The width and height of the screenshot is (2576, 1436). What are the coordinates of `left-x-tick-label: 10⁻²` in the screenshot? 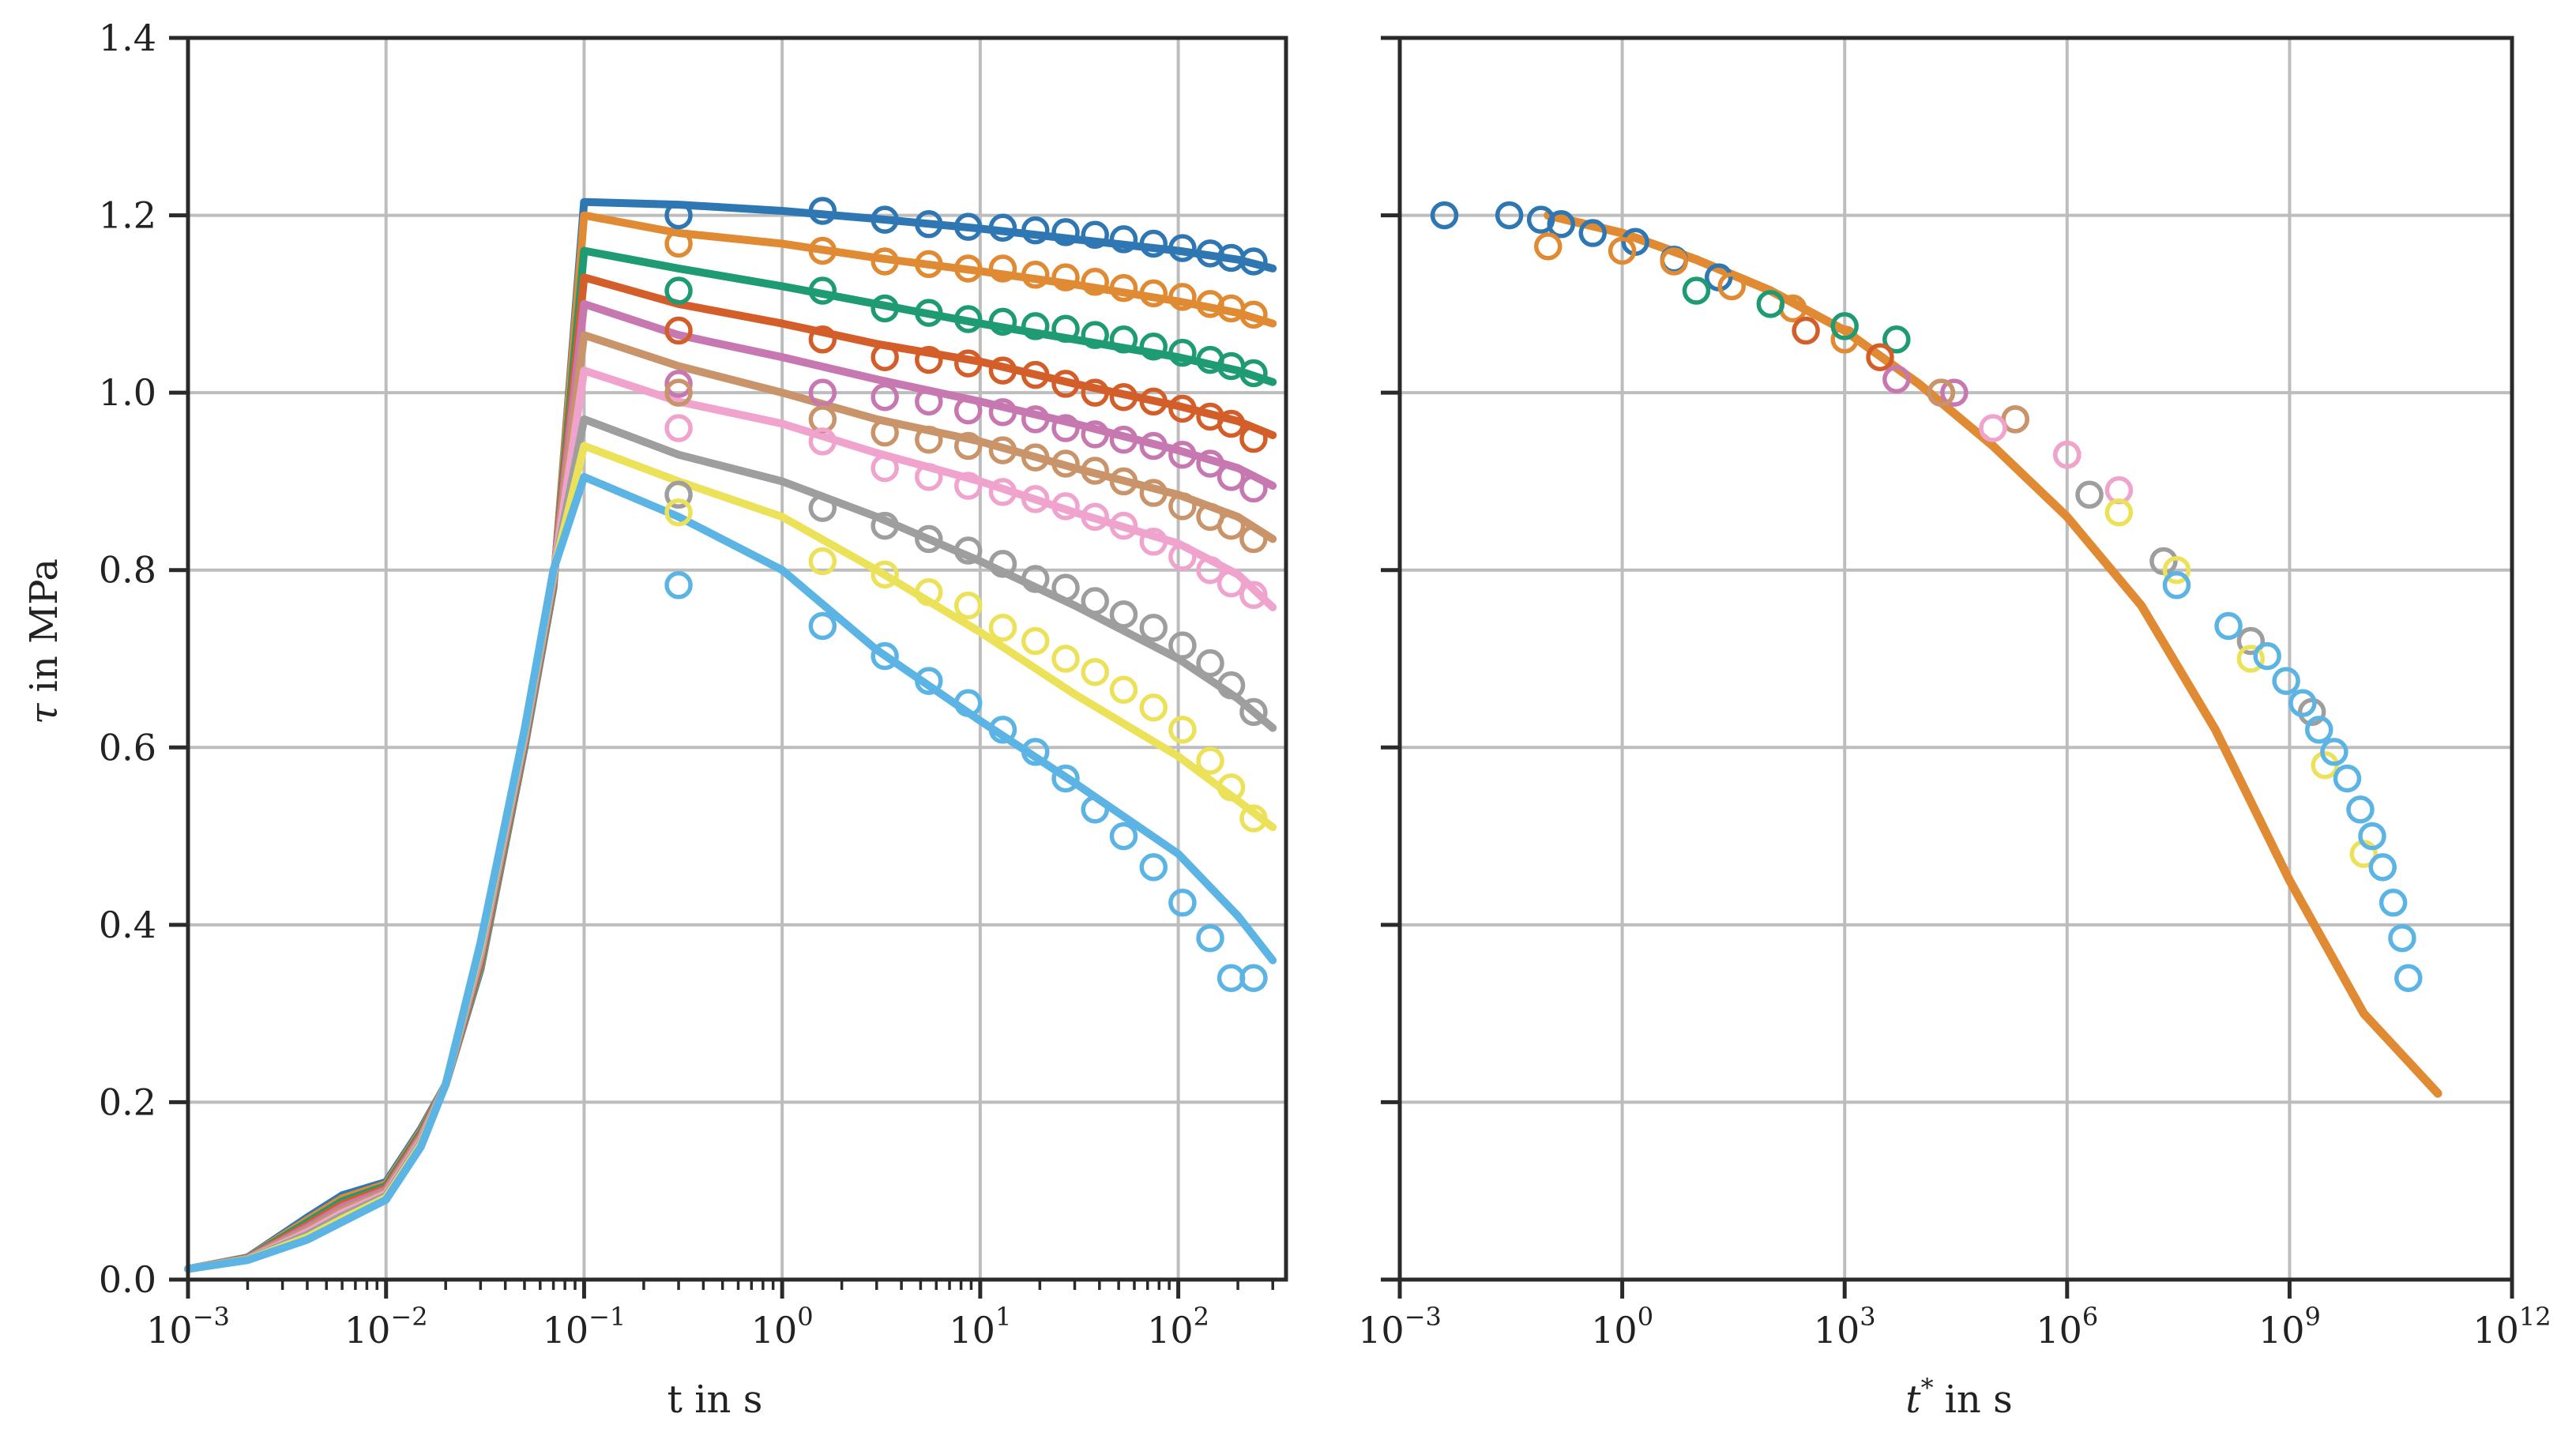 It's located at (386, 1326).